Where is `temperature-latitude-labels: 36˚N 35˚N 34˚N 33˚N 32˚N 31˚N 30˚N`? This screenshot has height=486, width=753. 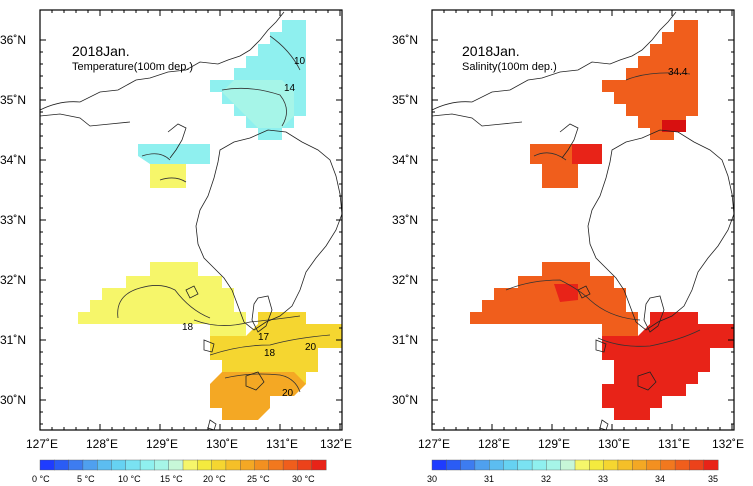 temperature-latitude-labels: 36˚N 35˚N 34˚N 33˚N 32˚N 31˚N 30˚N is located at coordinates (13, 220).